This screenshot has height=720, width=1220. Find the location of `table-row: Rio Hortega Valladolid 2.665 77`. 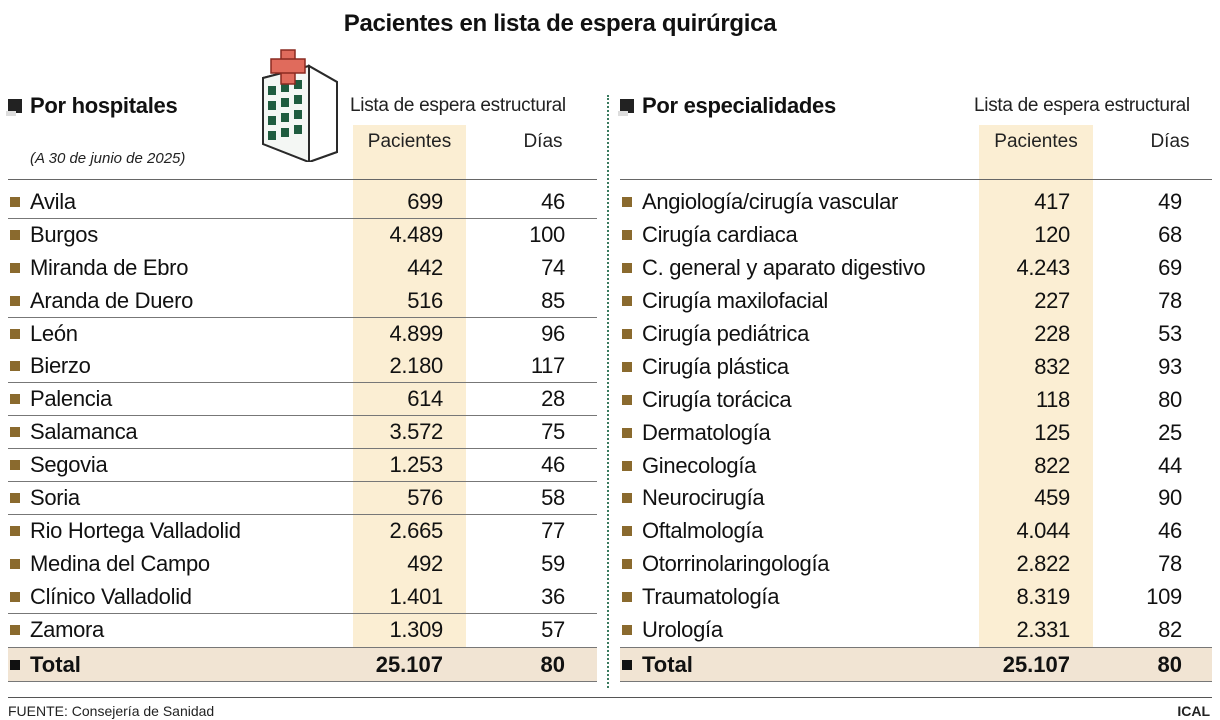

table-row: Rio Hortega Valladolid 2.665 77 is located at coordinates (302, 531).